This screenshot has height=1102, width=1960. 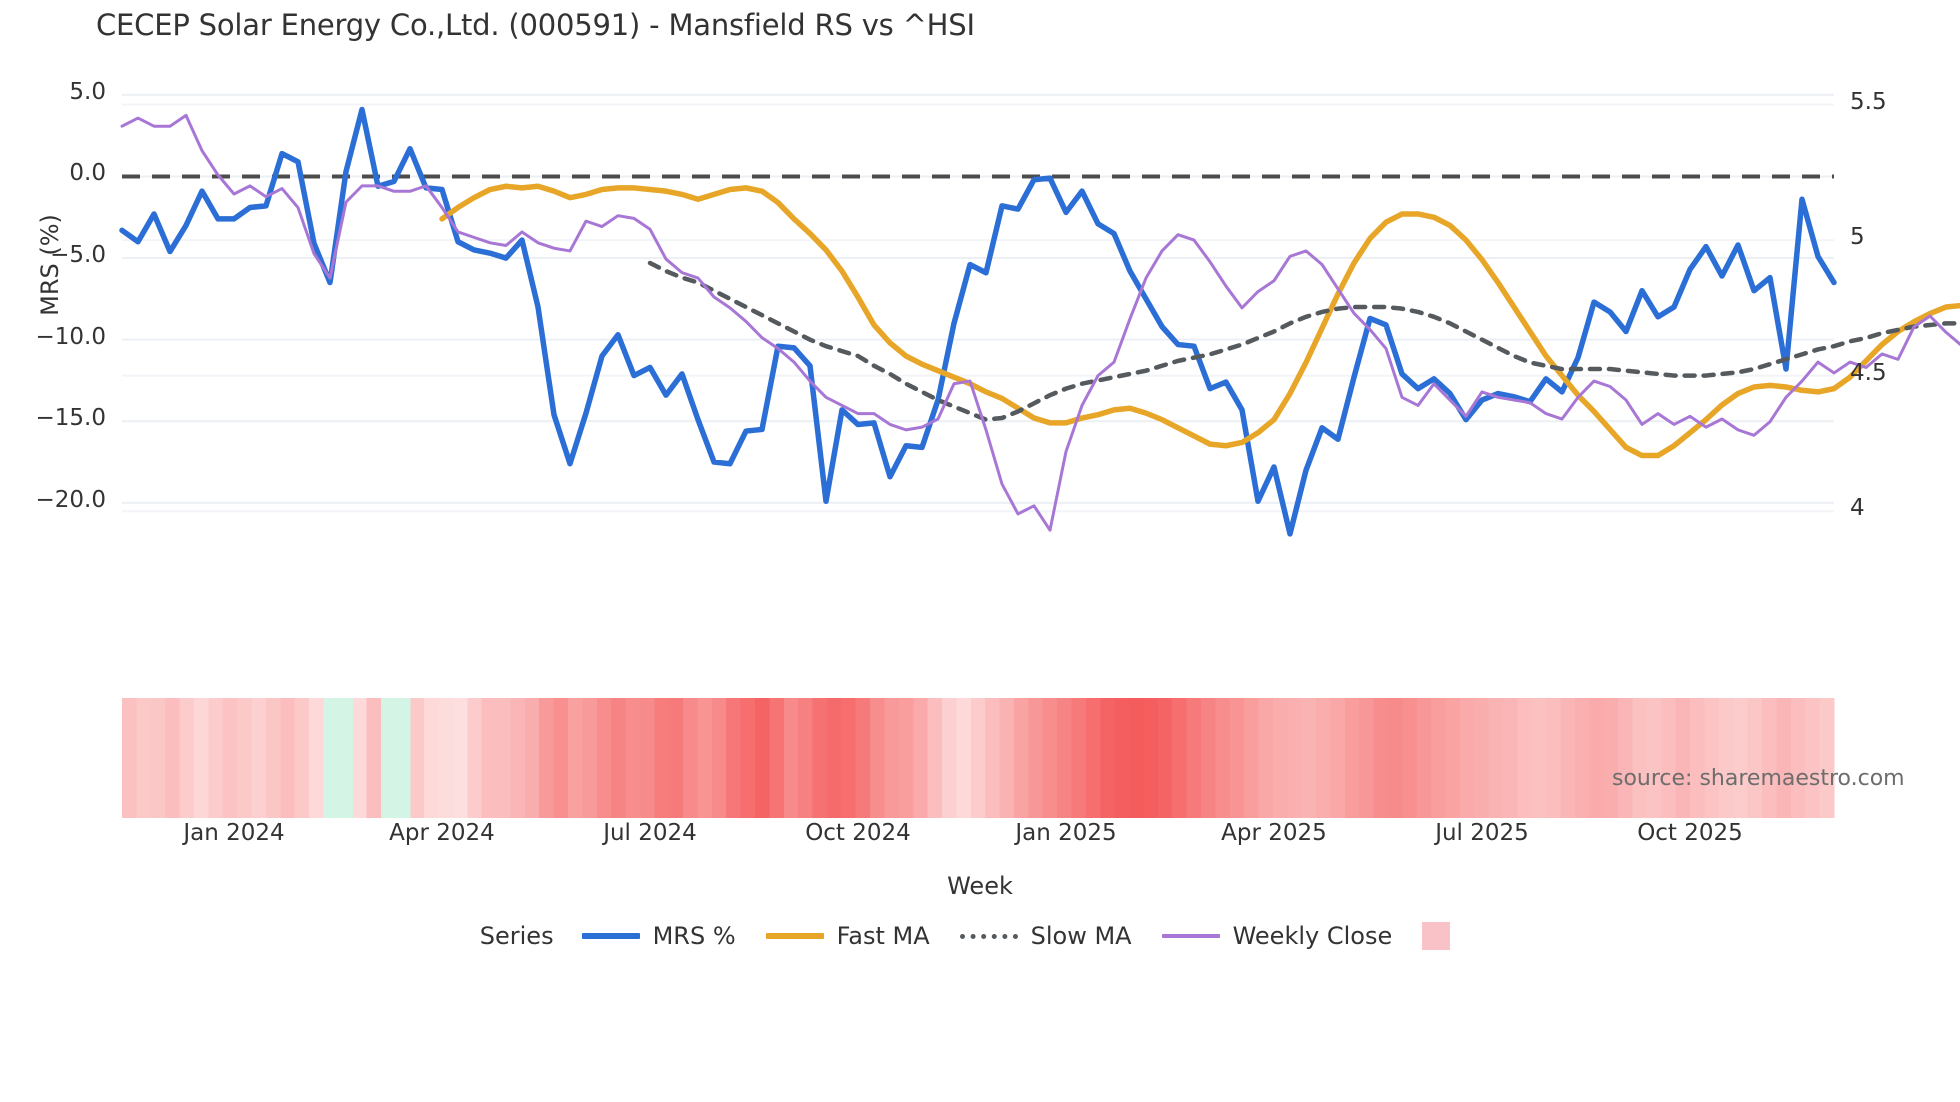 I want to click on y-tick-left: −20.0, so click(x=70, y=499).